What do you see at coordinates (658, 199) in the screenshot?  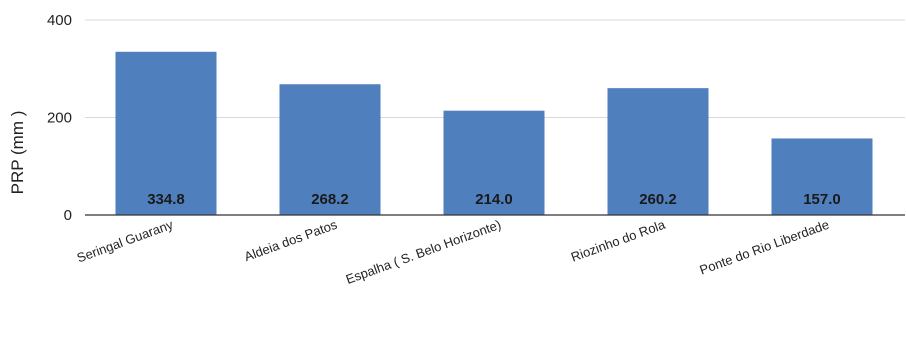 I see `data-label: 260.2` at bounding box center [658, 199].